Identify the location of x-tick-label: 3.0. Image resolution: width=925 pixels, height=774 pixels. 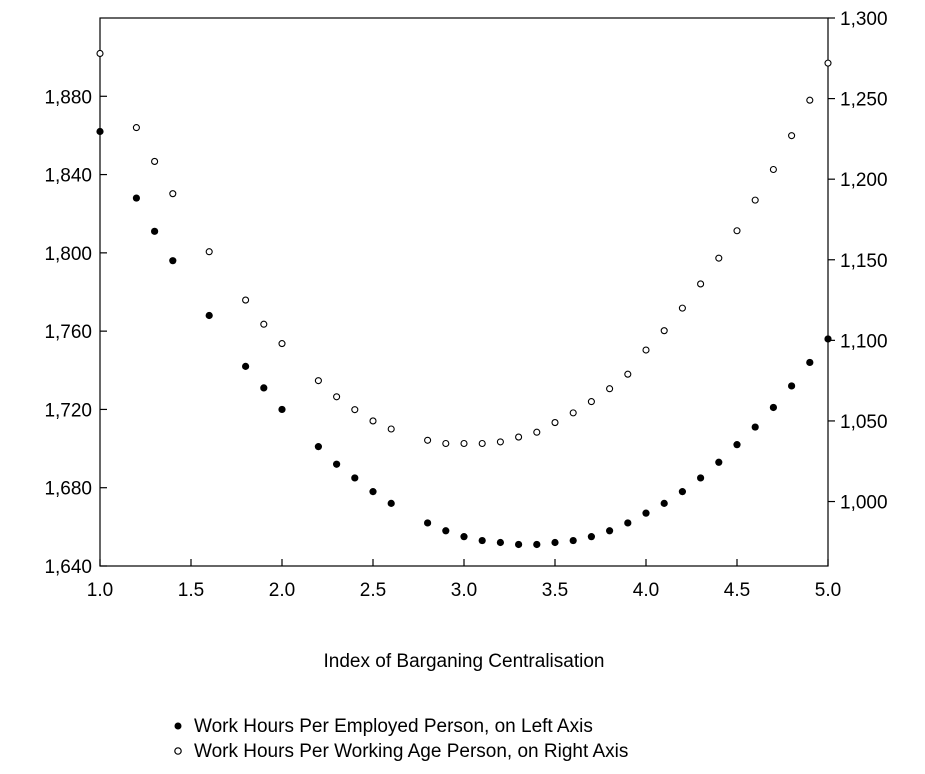
(464, 590).